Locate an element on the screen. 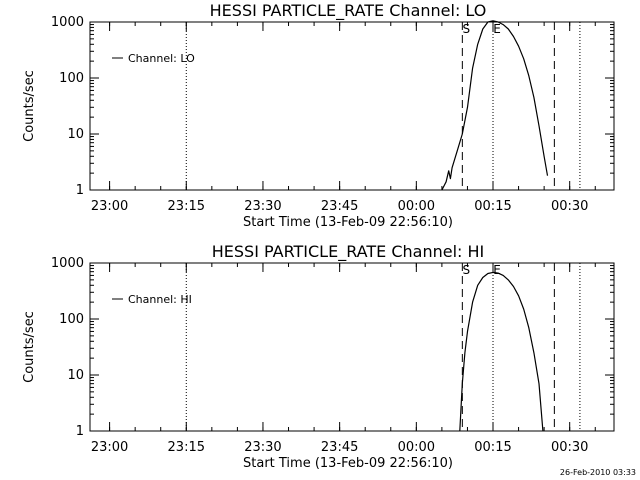 The image size is (640, 480). chart-title: HESSI PARTICLE_RATE Channel: LO is located at coordinates (348, 11).